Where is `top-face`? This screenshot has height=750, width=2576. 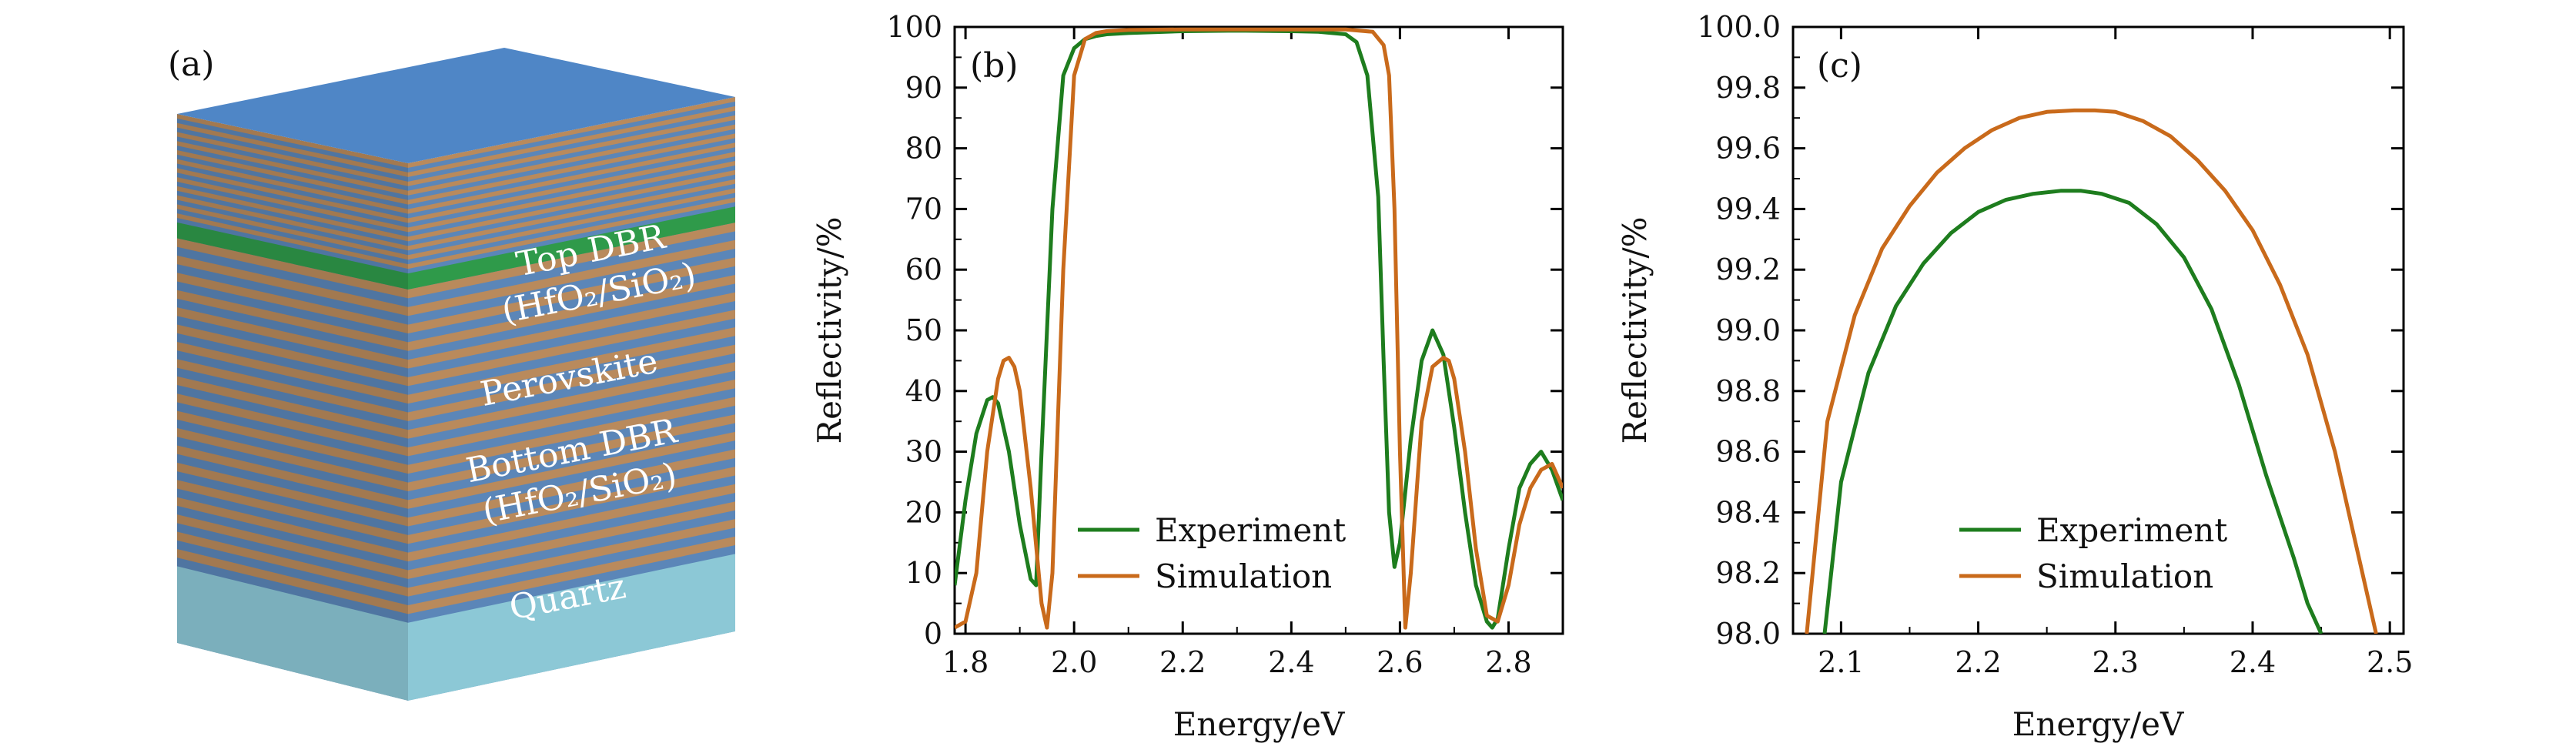
top-face is located at coordinates (456, 105).